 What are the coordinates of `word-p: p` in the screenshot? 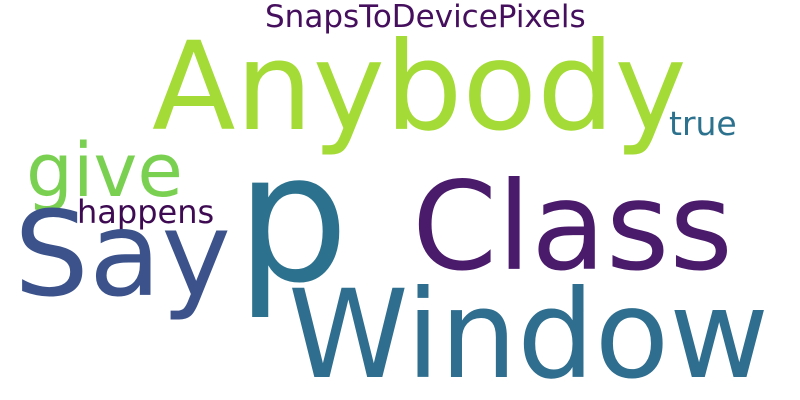 It's located at (292, 218).